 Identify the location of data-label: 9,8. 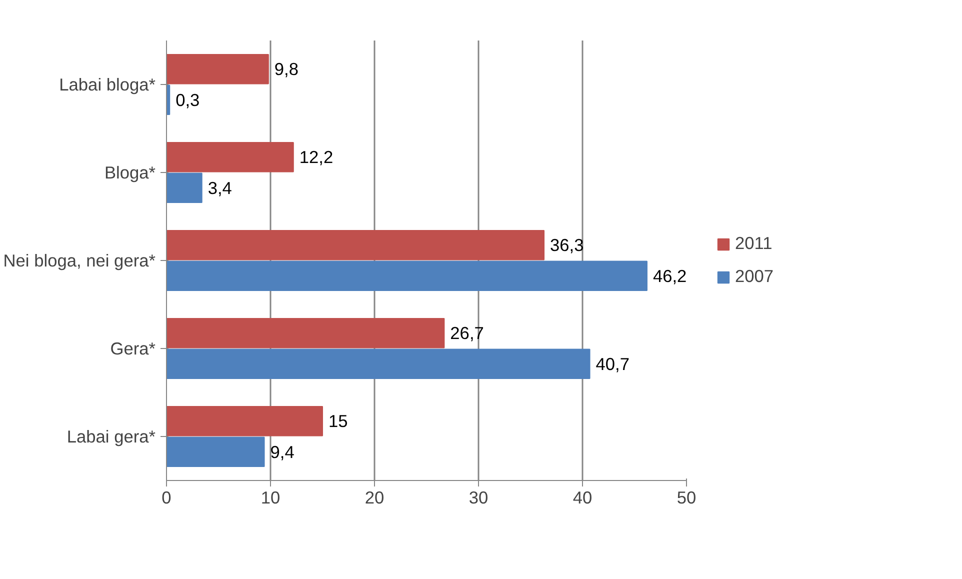
(286, 69).